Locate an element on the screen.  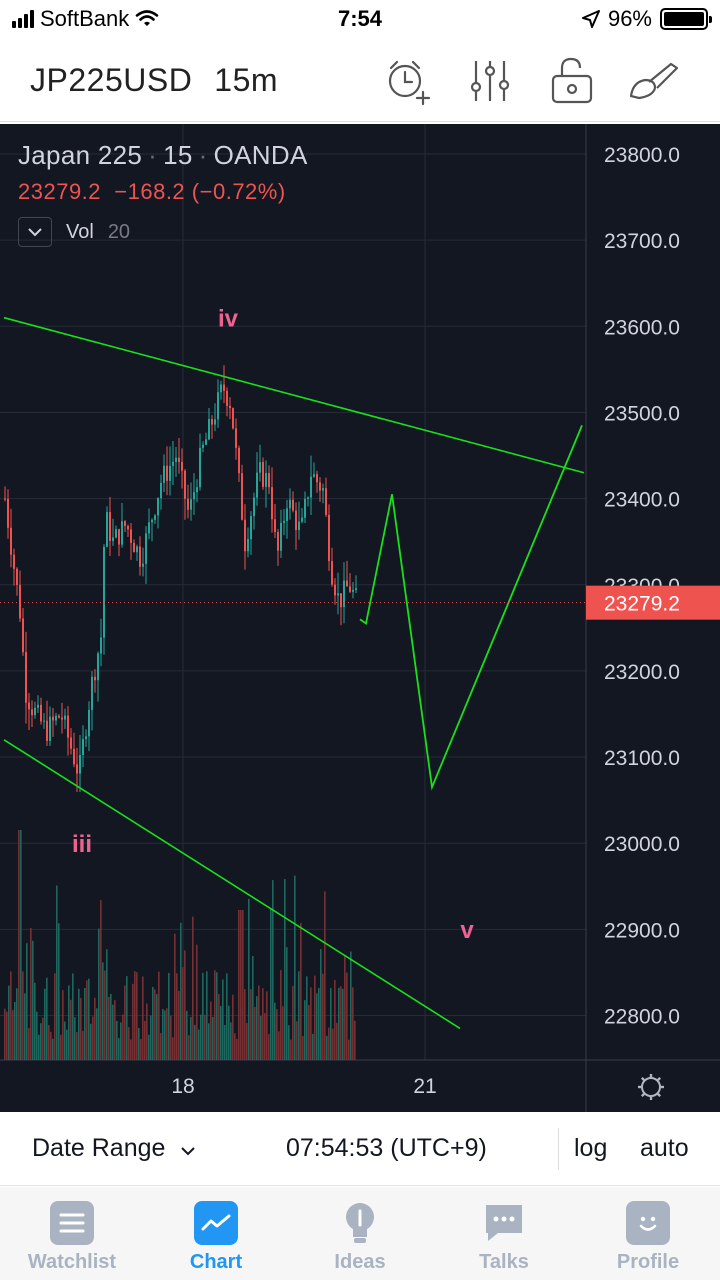
log-scale-toggle: log is located at coordinates (591, 1148).